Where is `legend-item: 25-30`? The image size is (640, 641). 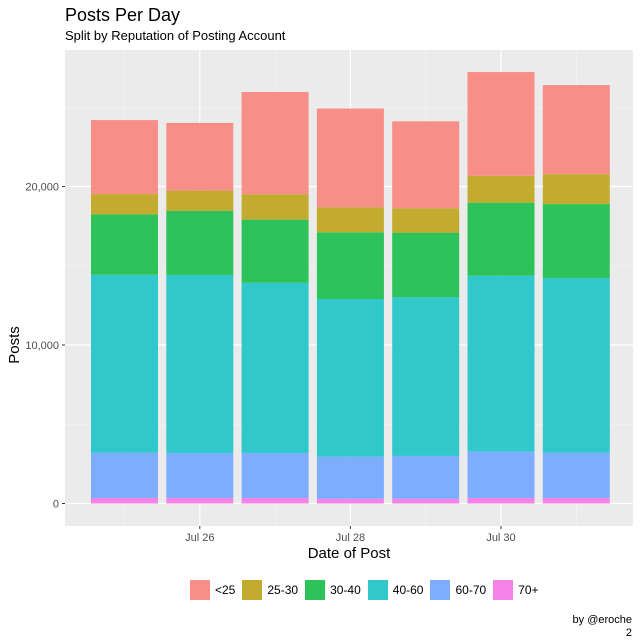 legend-item: 25-30 is located at coordinates (270, 590).